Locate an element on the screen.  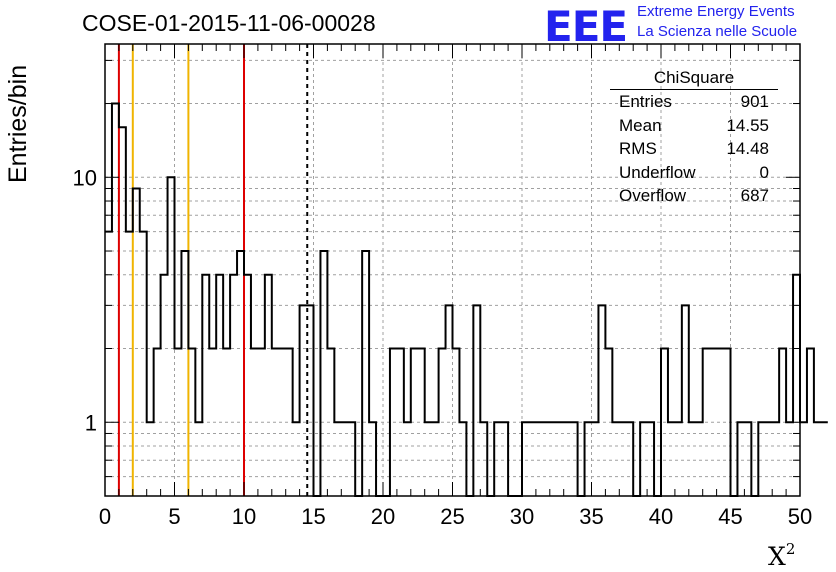
x-tick-label: 45 is located at coordinates (730, 516).